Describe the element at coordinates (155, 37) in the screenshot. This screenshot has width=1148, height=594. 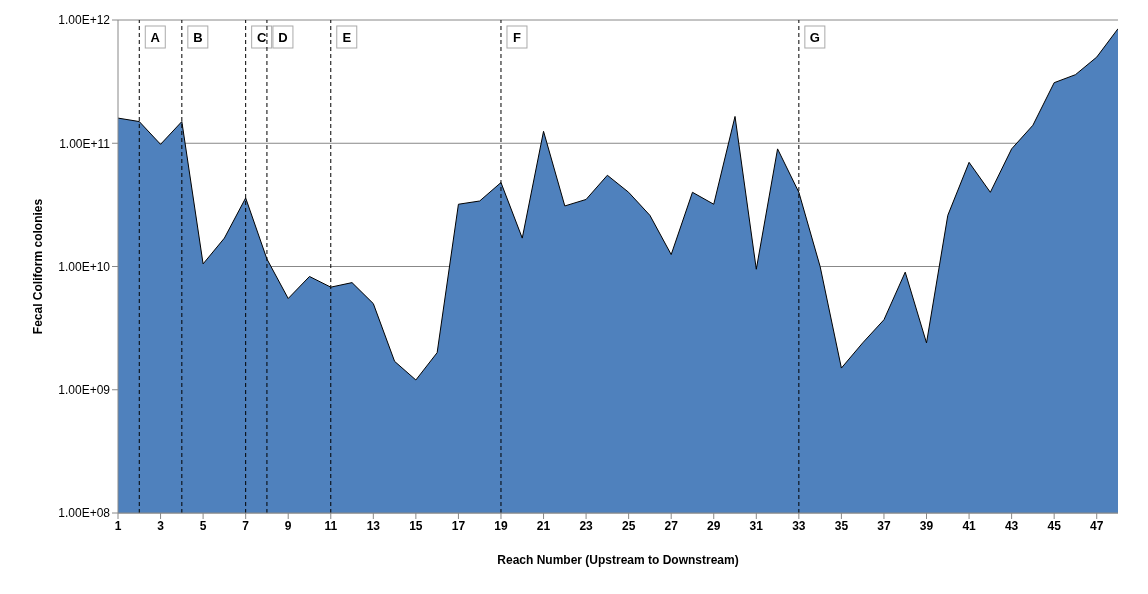
I see `ref-line-label: A` at that location.